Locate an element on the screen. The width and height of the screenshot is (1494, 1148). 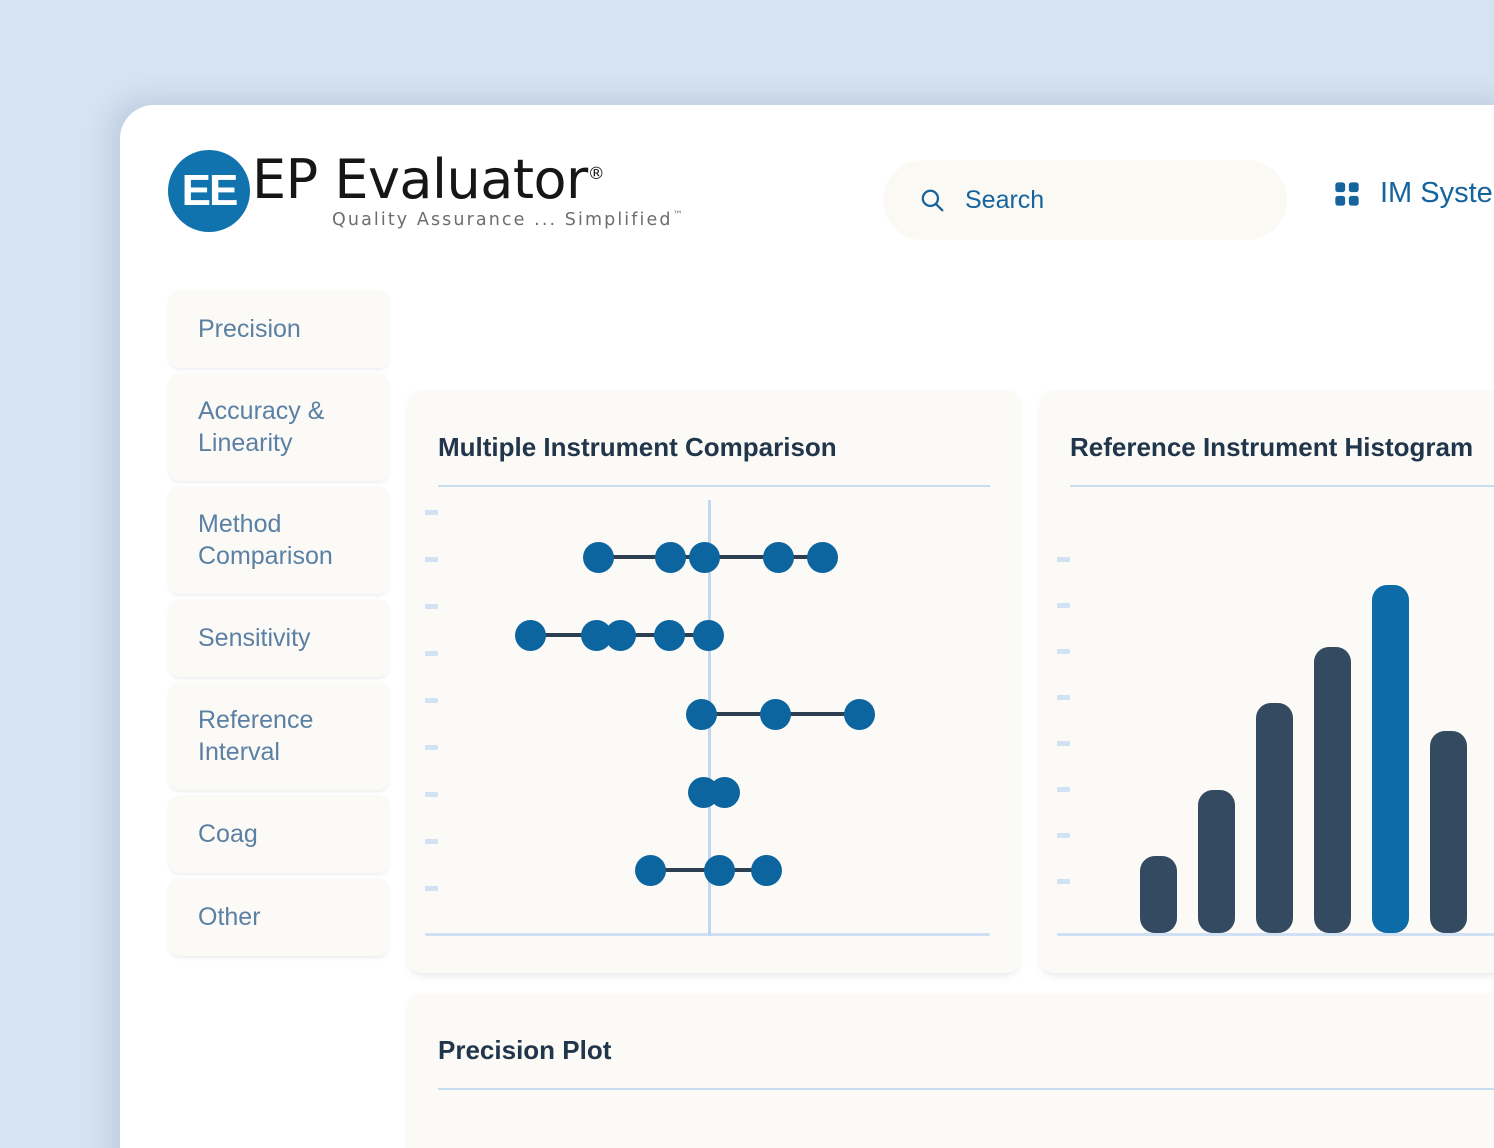
logo-mark-icon: EE is located at coordinates (209, 191).